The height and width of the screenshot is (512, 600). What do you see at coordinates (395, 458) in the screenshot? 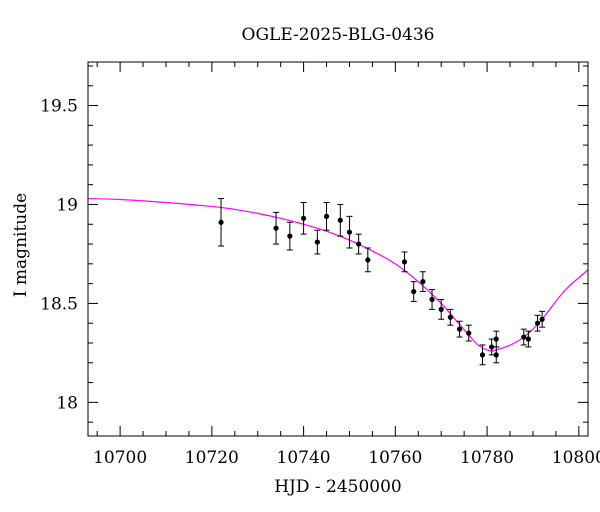
I see `x-tick-label: 10760` at bounding box center [395, 458].